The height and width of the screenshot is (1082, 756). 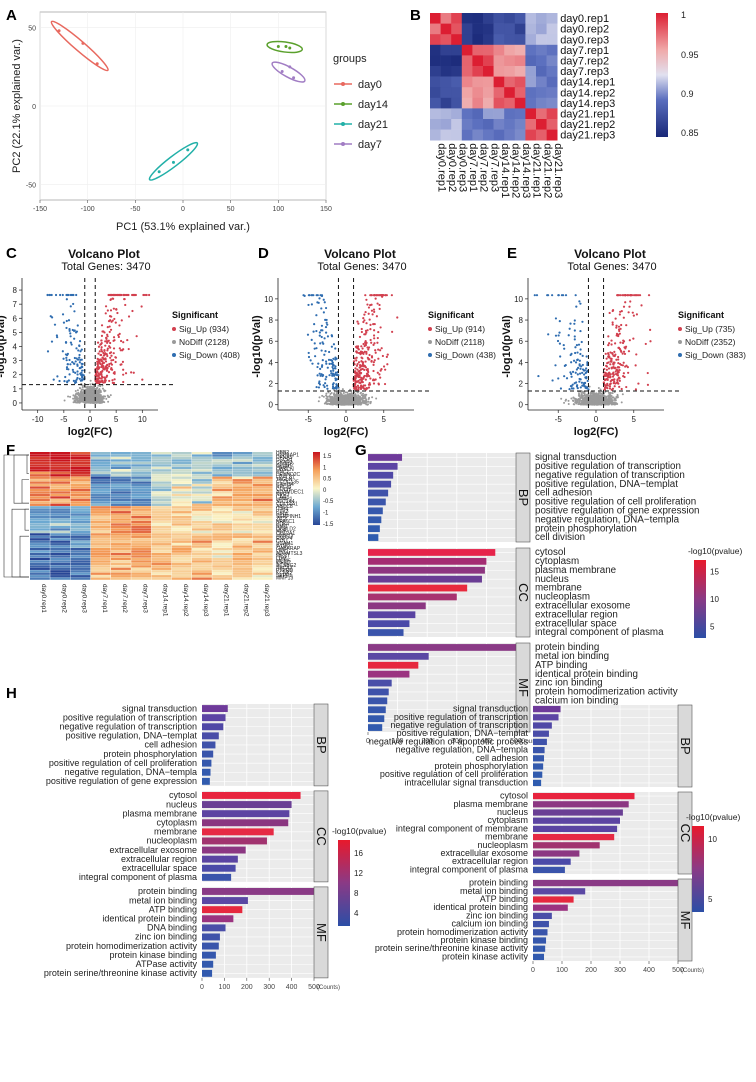 What do you see at coordinates (375, 511) in the screenshot?
I see `go-bar` at bounding box center [375, 511].